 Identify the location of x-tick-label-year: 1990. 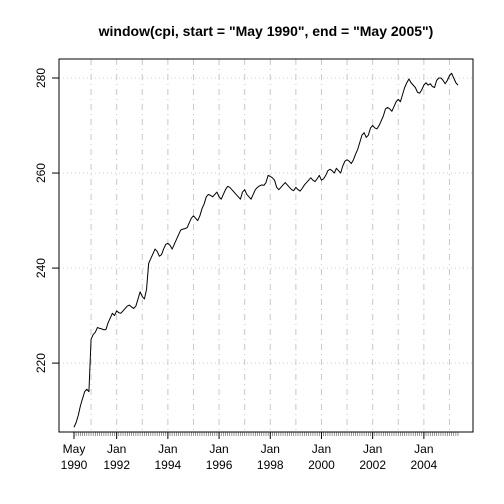
(74, 465).